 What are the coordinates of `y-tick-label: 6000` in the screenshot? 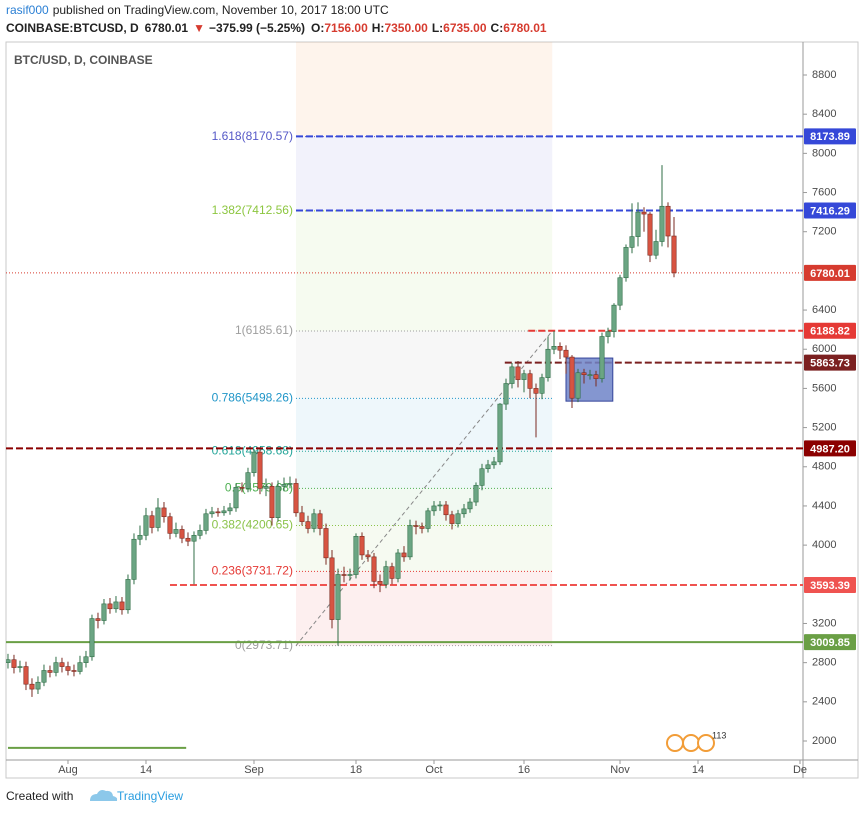 It's located at (824, 349).